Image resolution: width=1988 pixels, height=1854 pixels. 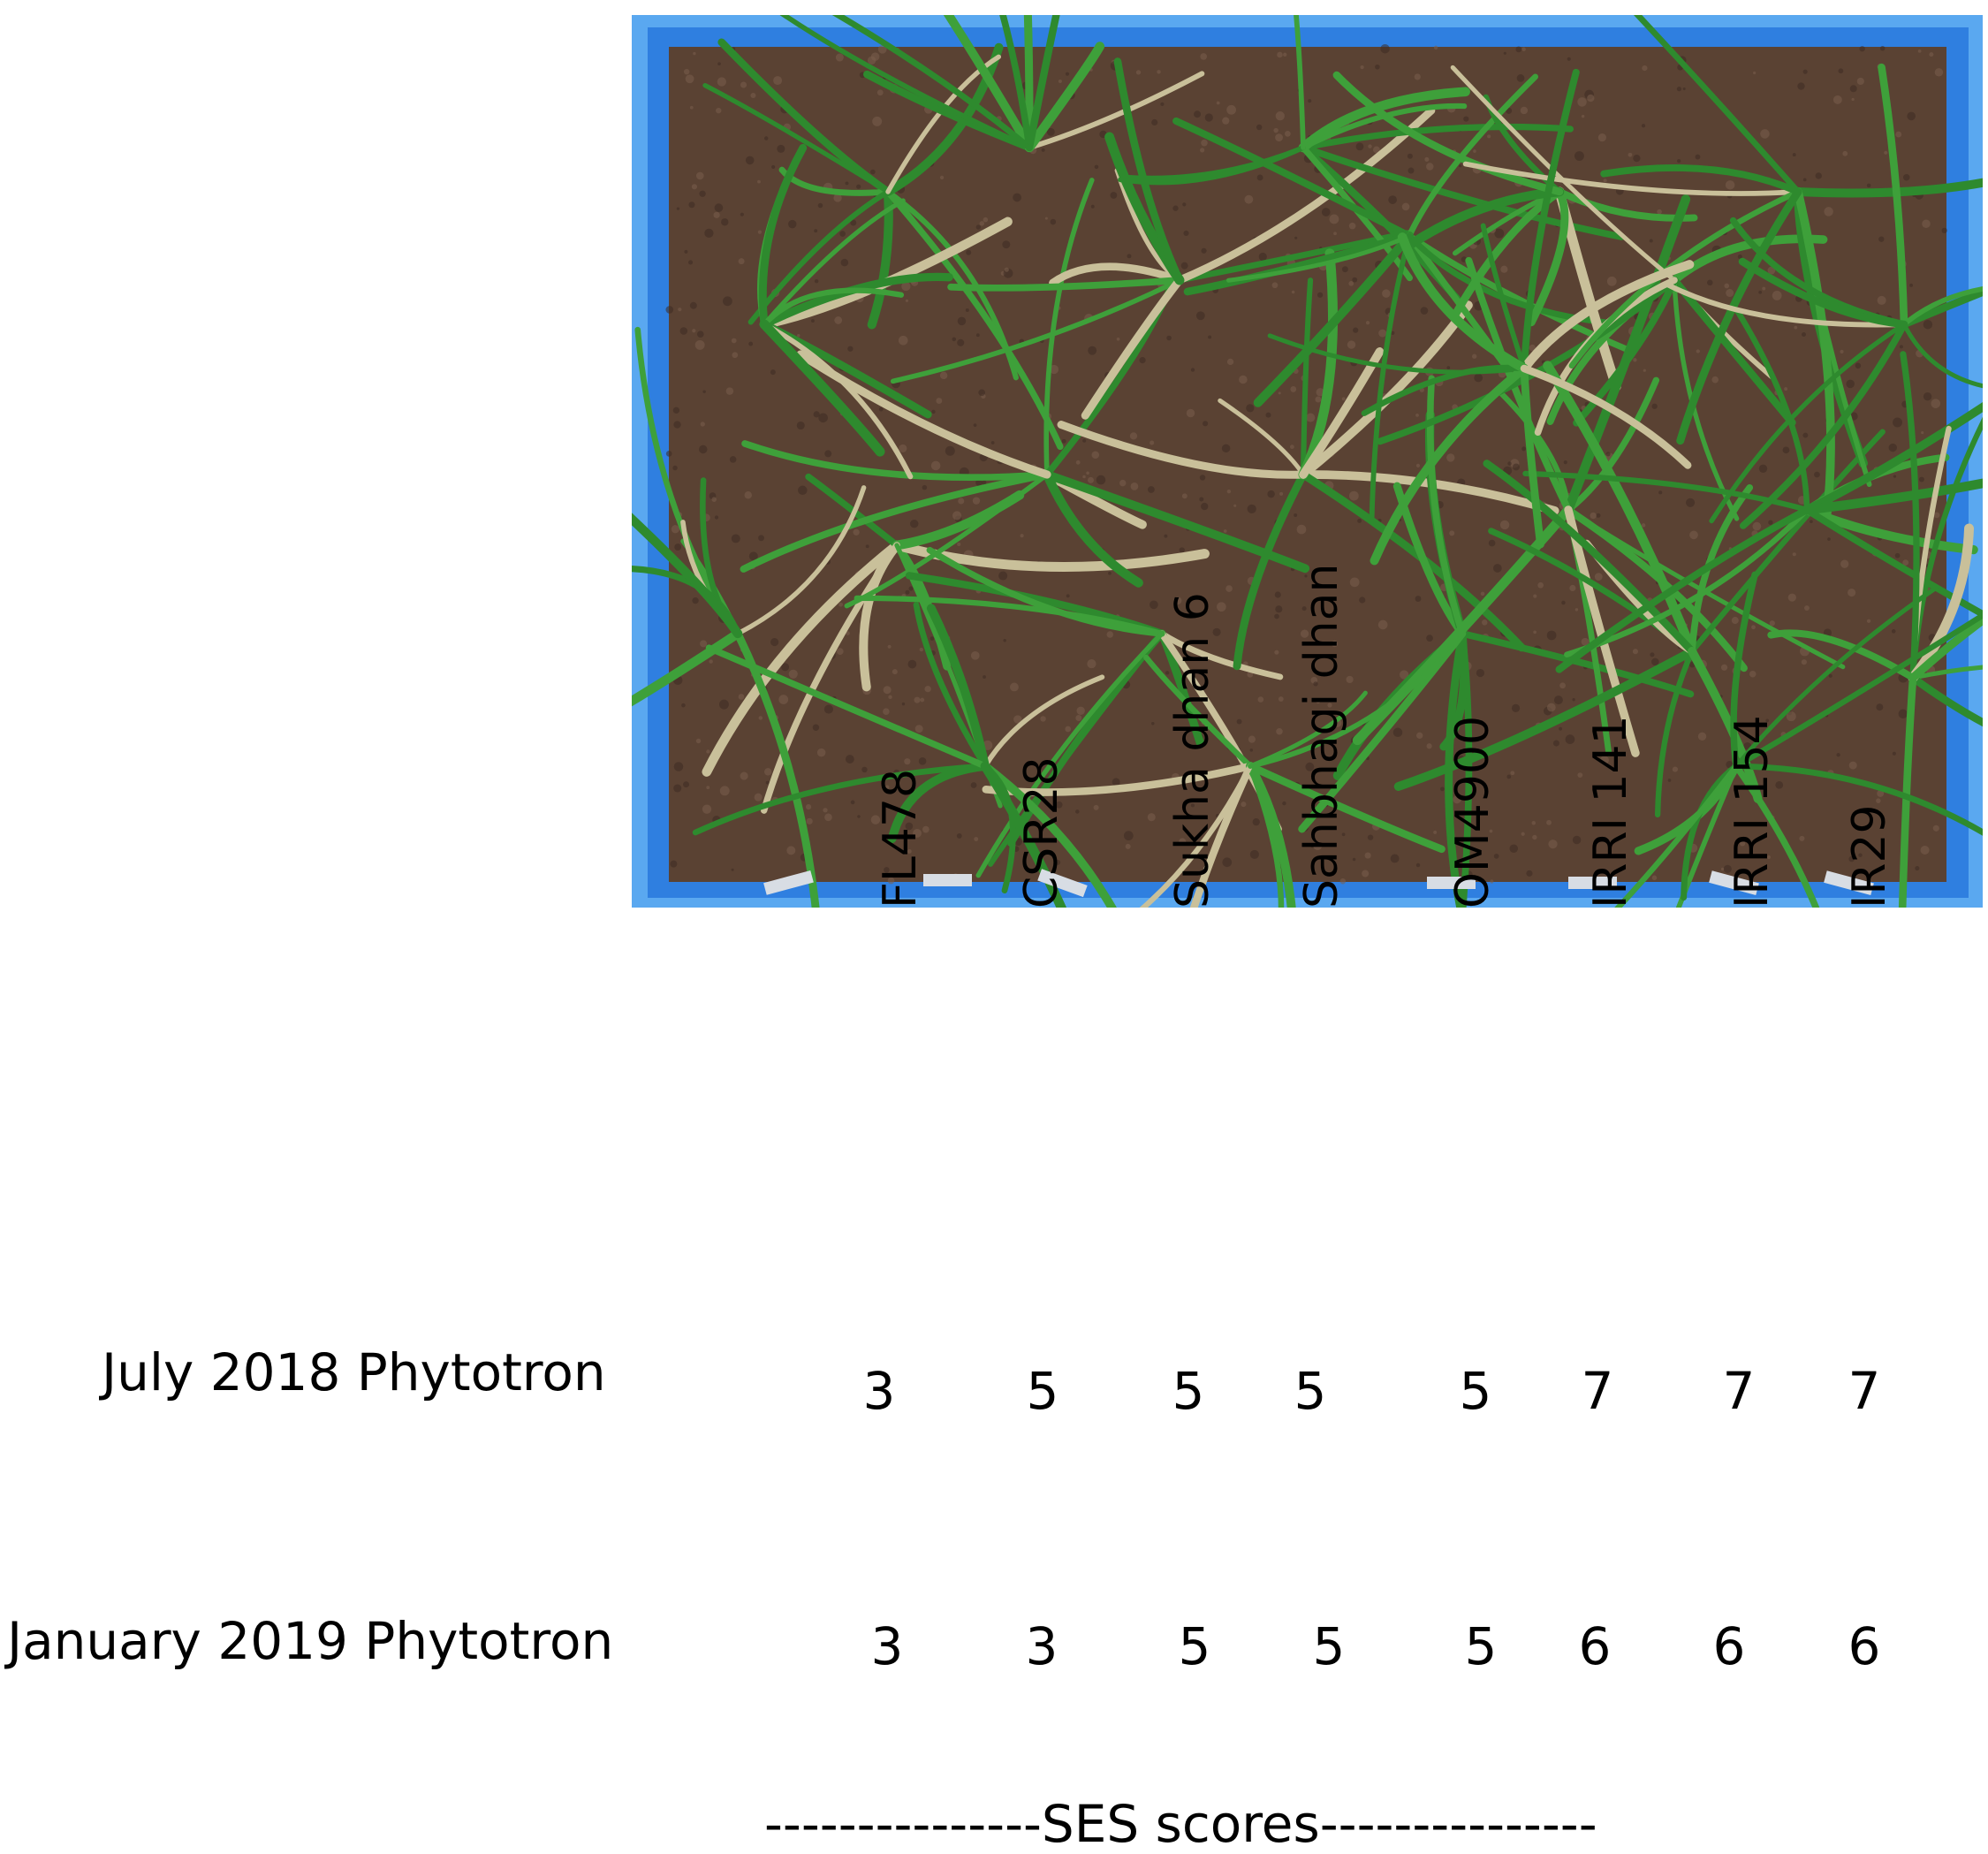 What do you see at coordinates (1472, 811) in the screenshot?
I see `variety-label-text: OM4900` at bounding box center [1472, 811].